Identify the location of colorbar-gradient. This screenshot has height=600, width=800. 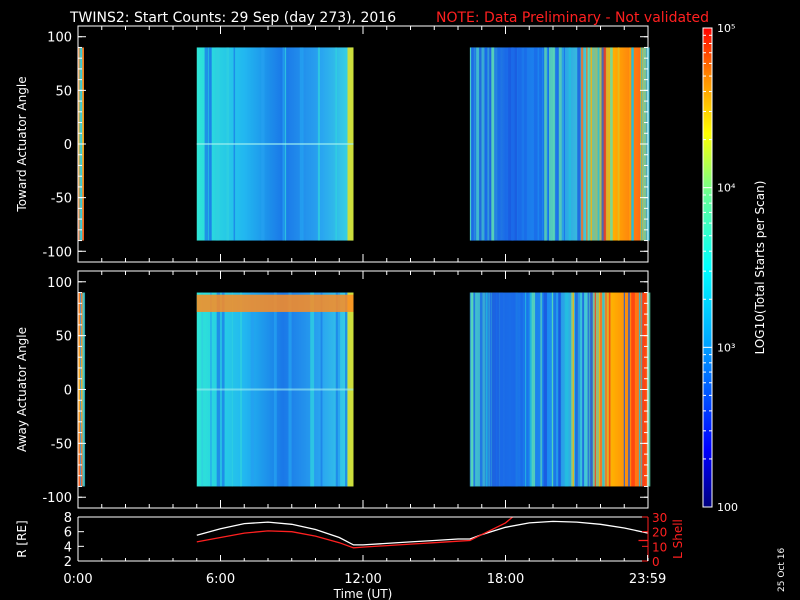
(707, 267).